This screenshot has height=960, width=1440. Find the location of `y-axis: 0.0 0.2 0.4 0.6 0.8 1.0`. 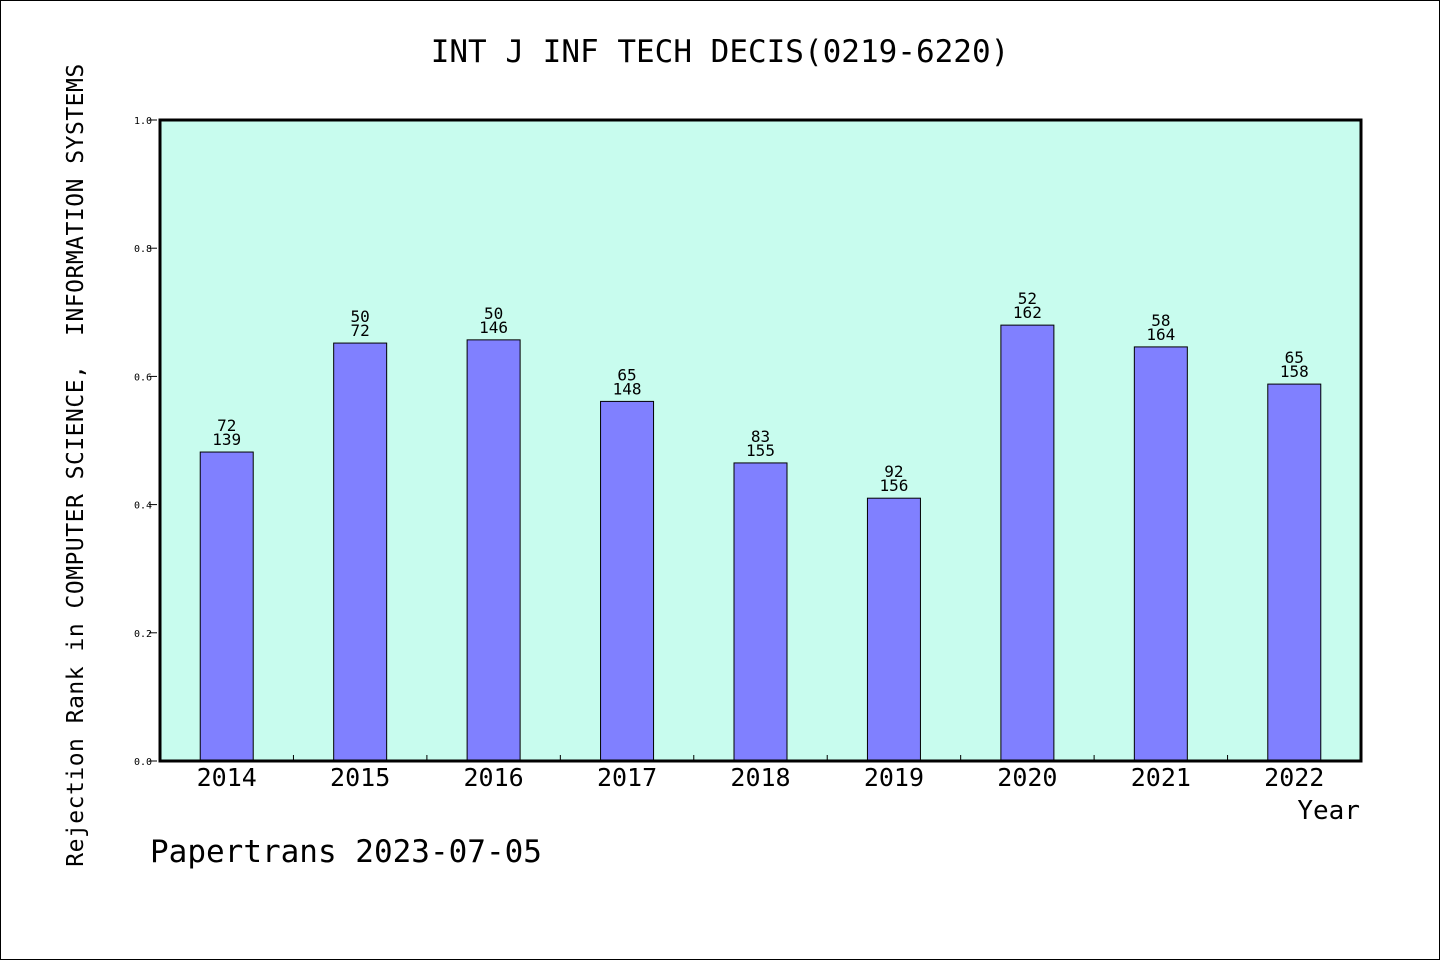

y-axis: 0.0 0.2 0.4 0.6 0.8 1.0 is located at coordinates (145, 442).